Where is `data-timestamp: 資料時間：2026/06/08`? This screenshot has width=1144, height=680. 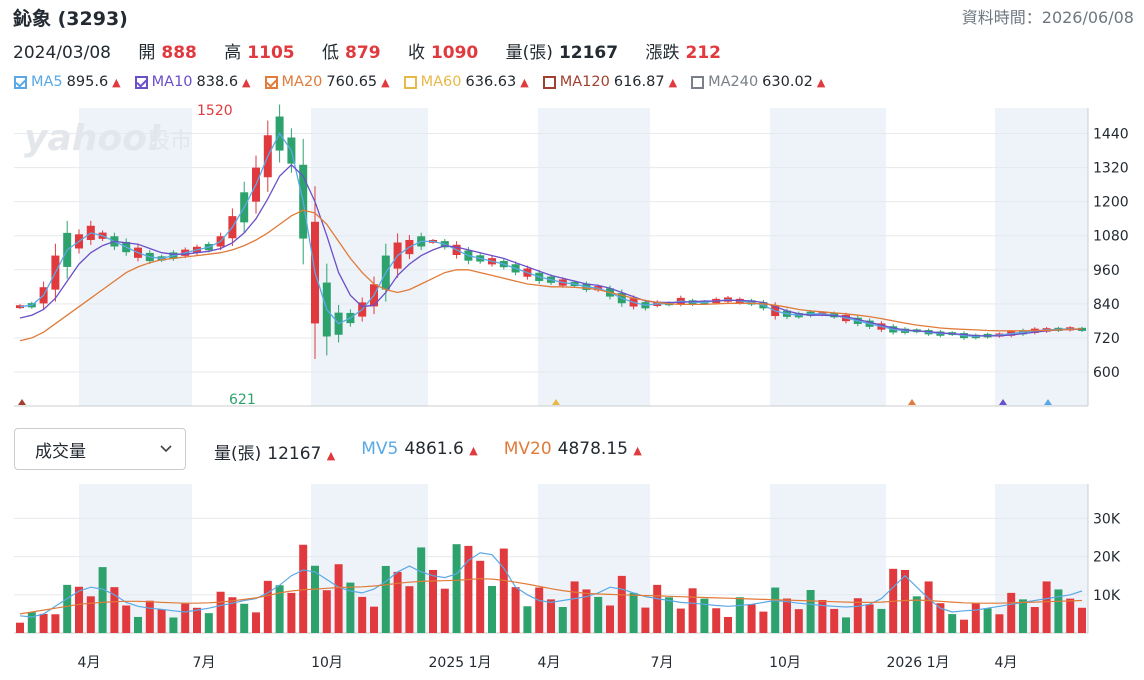
data-timestamp: 資料時間：2026/06/08 is located at coordinates (1047, 17).